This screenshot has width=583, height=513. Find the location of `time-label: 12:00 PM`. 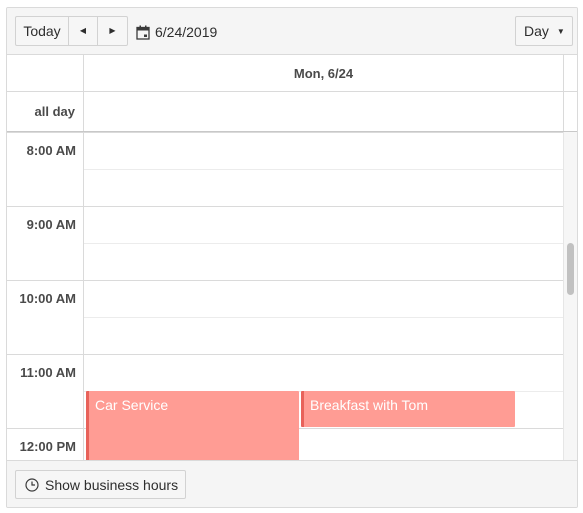

time-label: 12:00 PM is located at coordinates (47, 446).